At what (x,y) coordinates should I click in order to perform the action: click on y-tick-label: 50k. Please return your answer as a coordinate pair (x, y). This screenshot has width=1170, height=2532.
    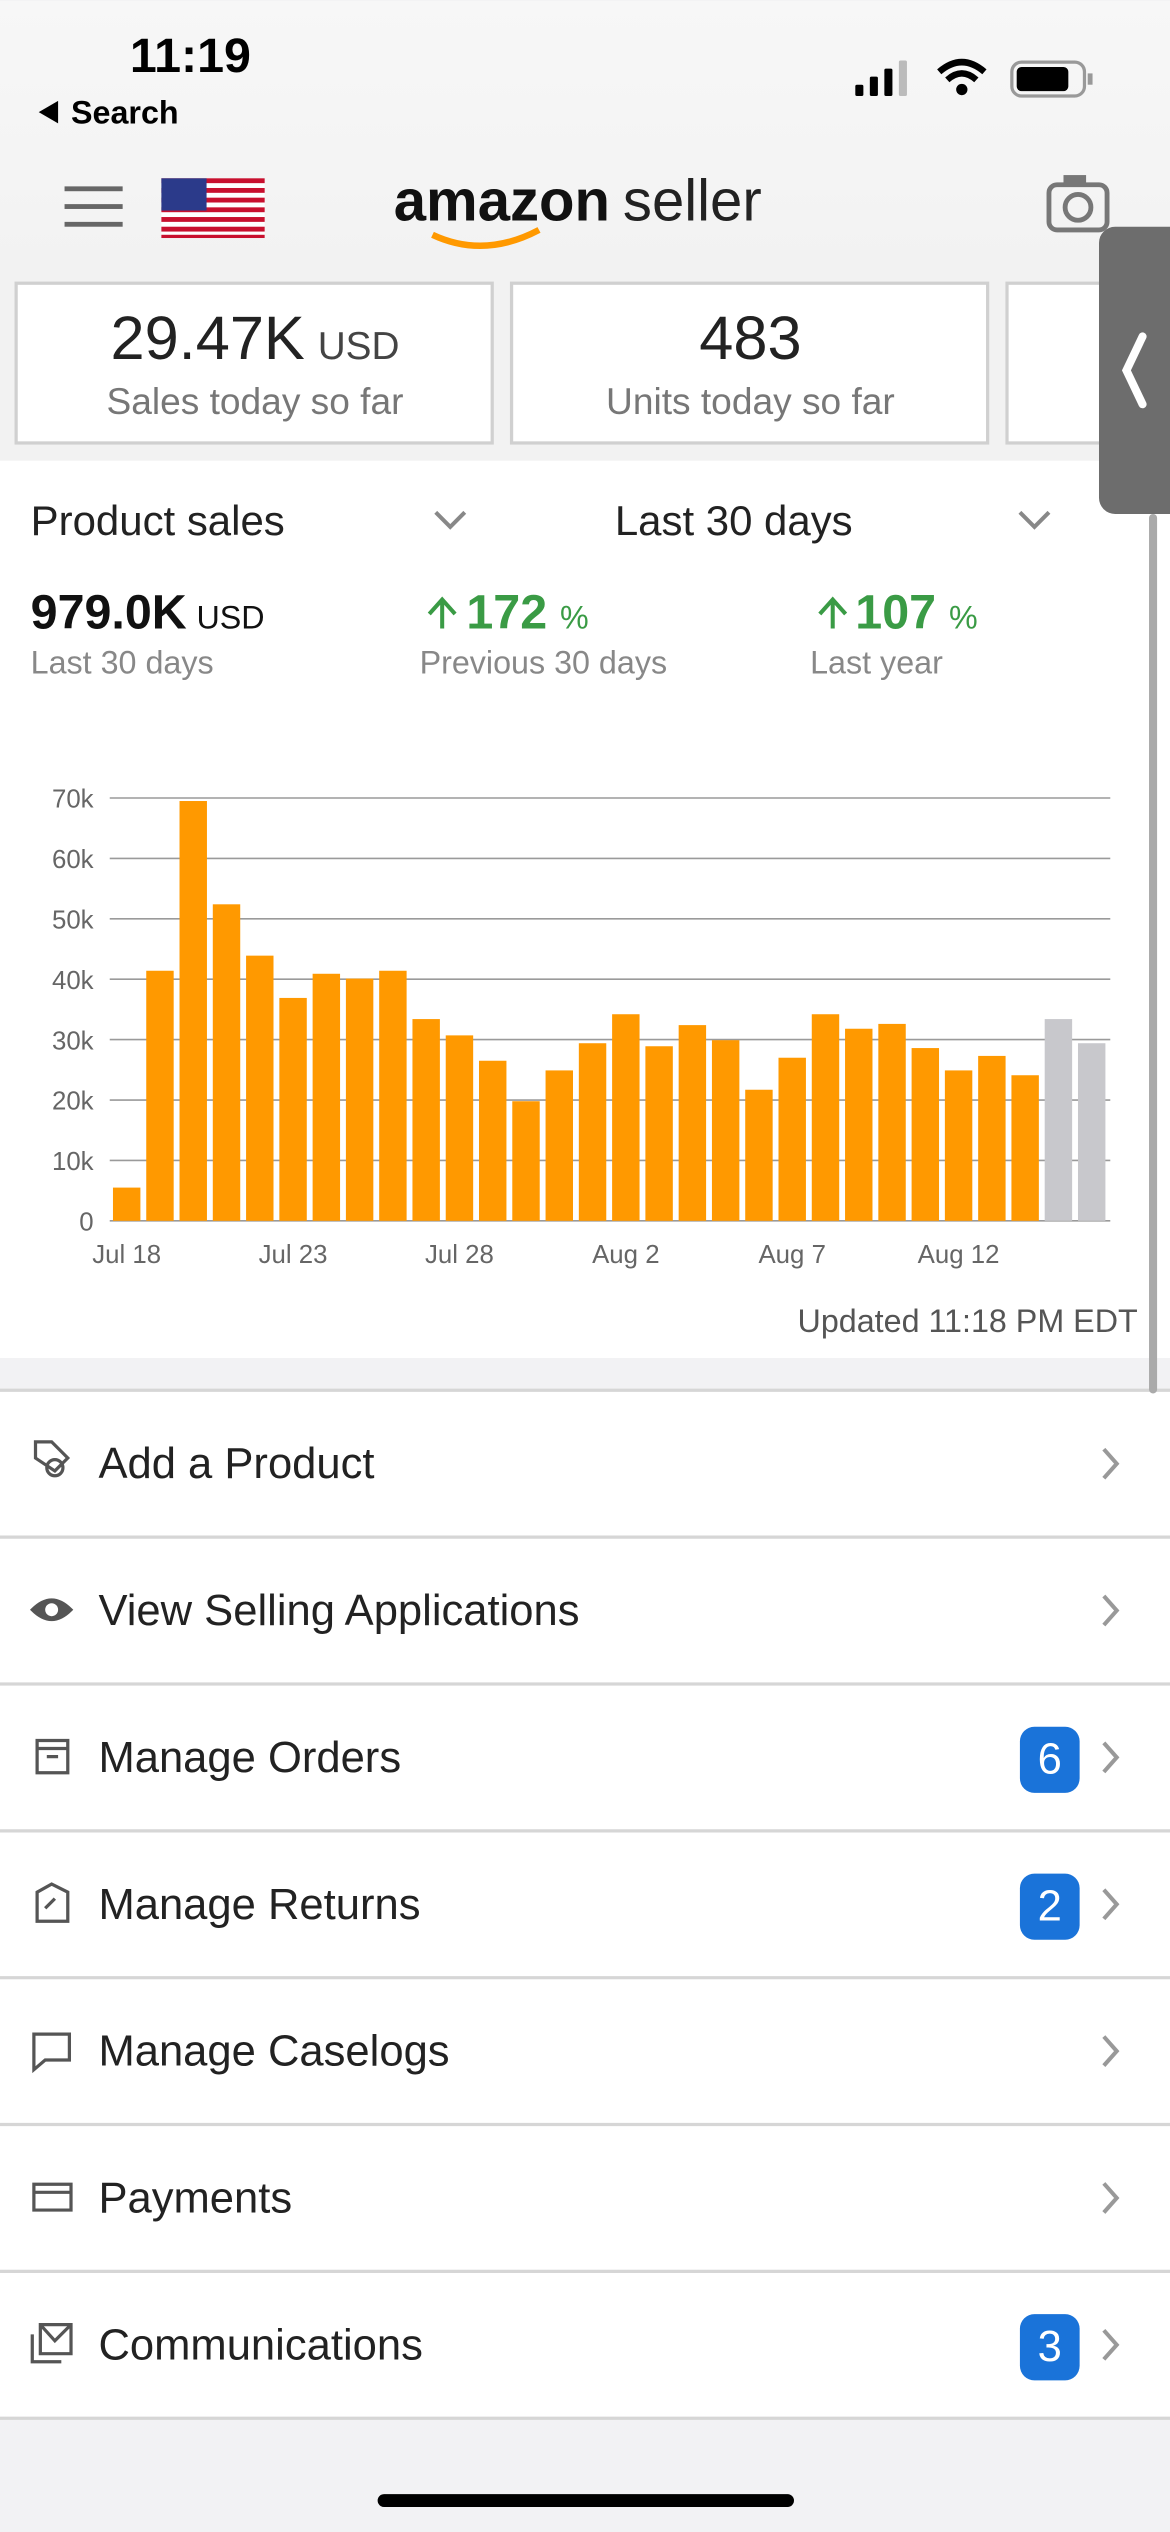
    Looking at the image, I should click on (73, 920).